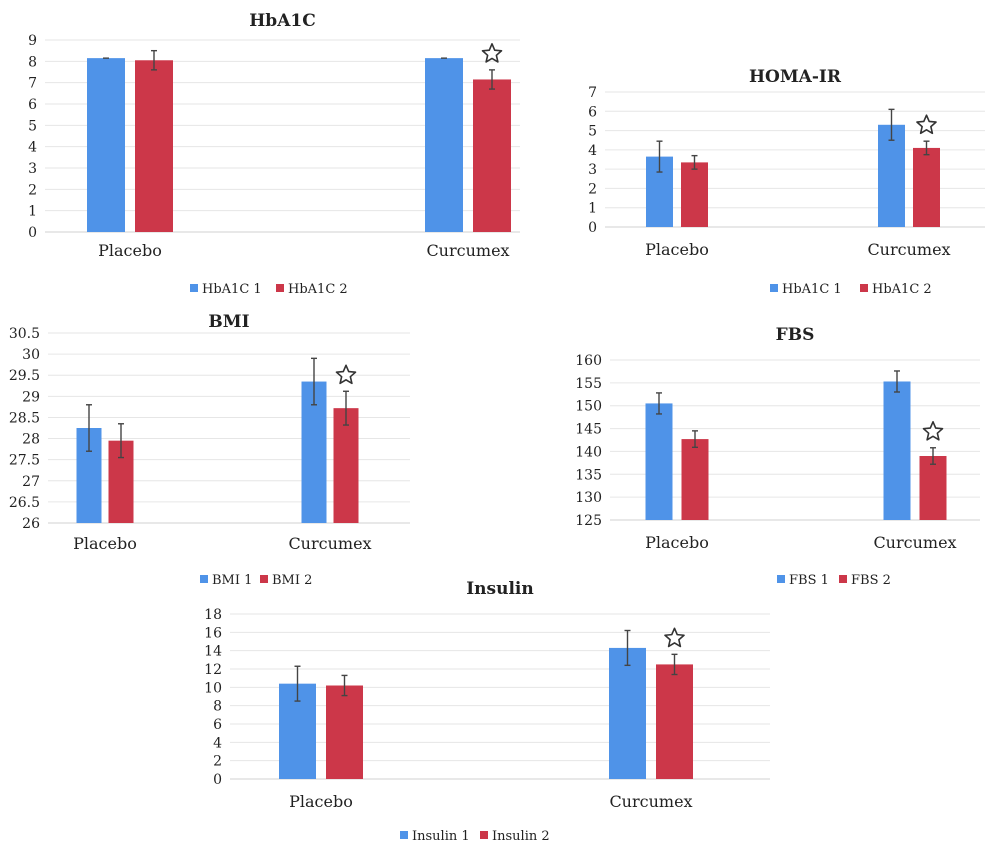 This screenshot has width=1000, height=861. What do you see at coordinates (871, 580) in the screenshot?
I see `legend-label: FBS 2` at bounding box center [871, 580].